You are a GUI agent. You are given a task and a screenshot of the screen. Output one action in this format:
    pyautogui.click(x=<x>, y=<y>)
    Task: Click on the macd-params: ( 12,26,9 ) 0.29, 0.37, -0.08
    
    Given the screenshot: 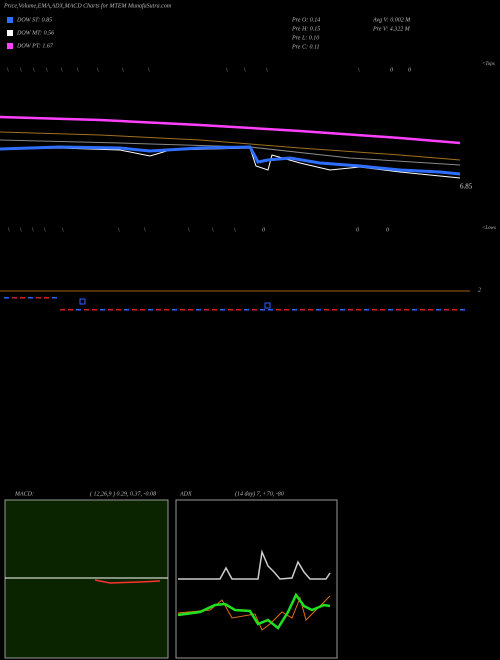 What is the action you would take?
    pyautogui.click(x=123, y=493)
    